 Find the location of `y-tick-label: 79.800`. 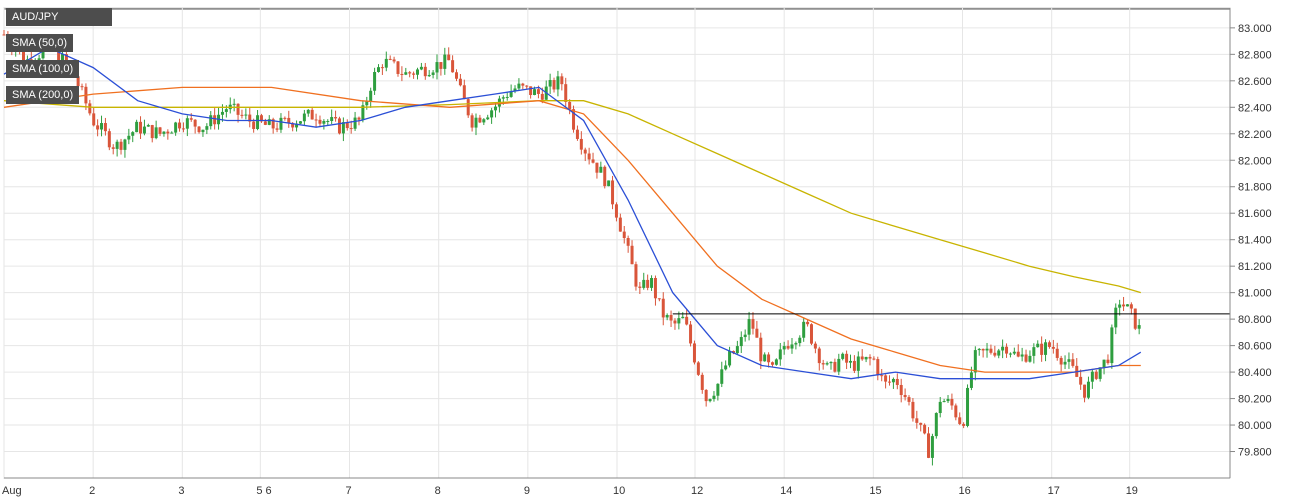

y-tick-label: 79.800 is located at coordinates (1255, 453).